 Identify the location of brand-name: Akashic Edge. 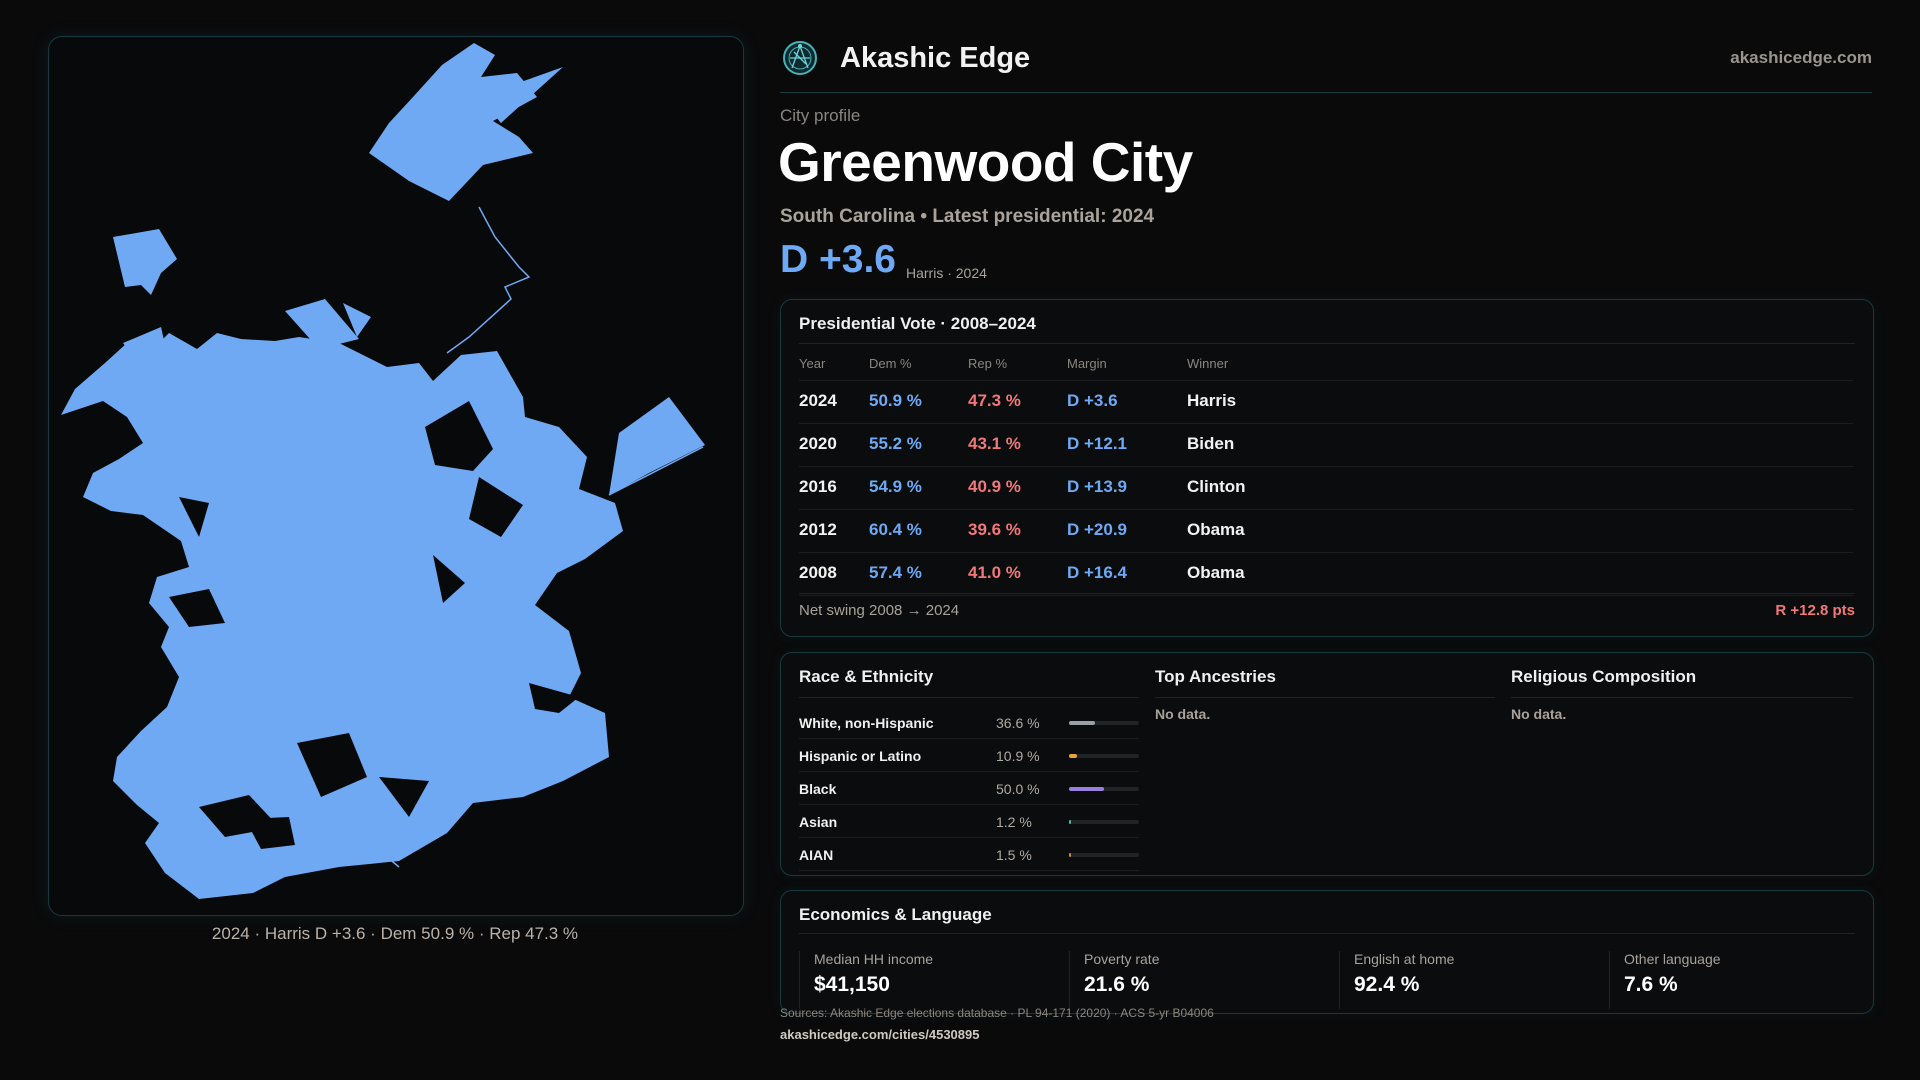
(935, 58).